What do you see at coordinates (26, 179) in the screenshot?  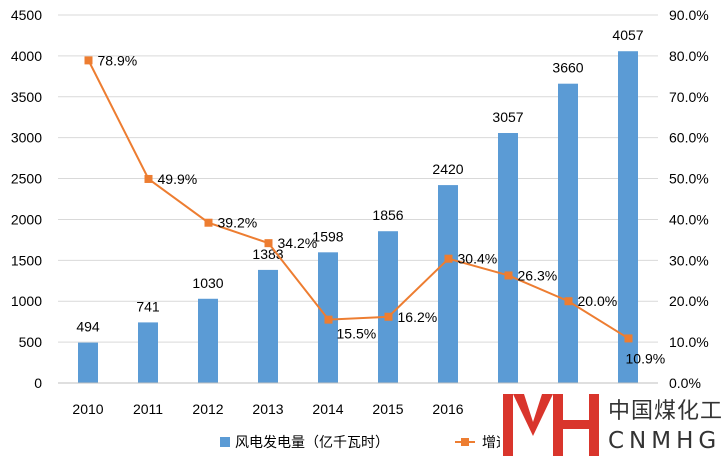 I see `y-left-tick-label: 2500` at bounding box center [26, 179].